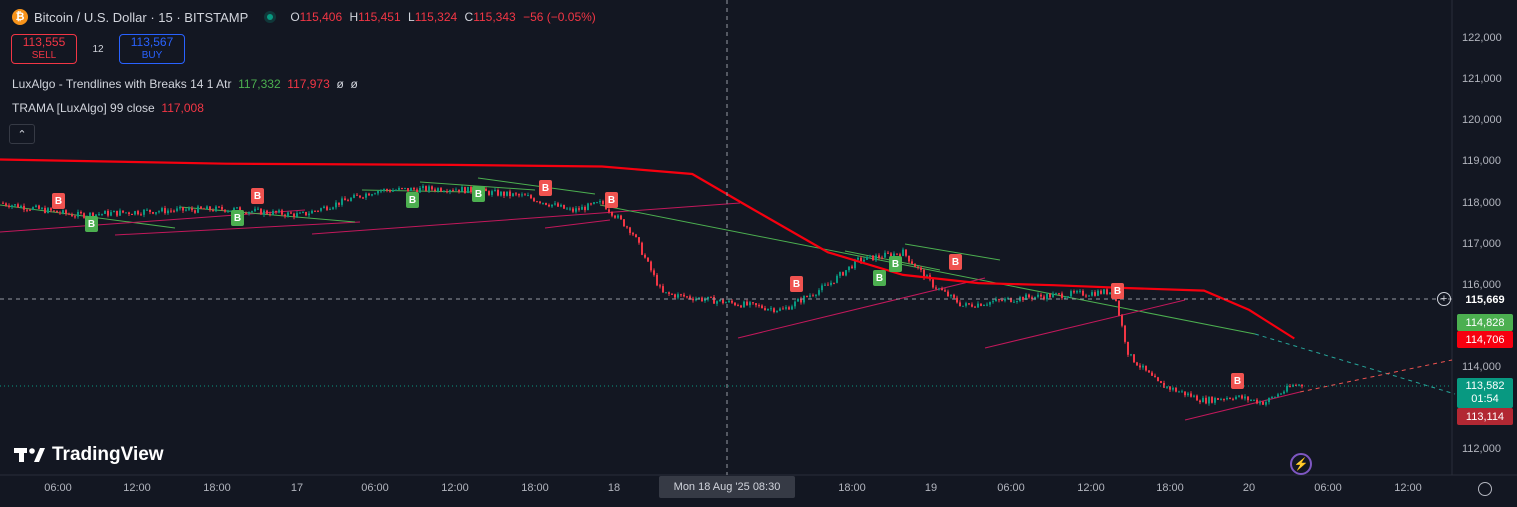 The width and height of the screenshot is (1517, 507). Describe the element at coordinates (611, 200) in the screenshot. I see `sell-signal-marker: B` at that location.